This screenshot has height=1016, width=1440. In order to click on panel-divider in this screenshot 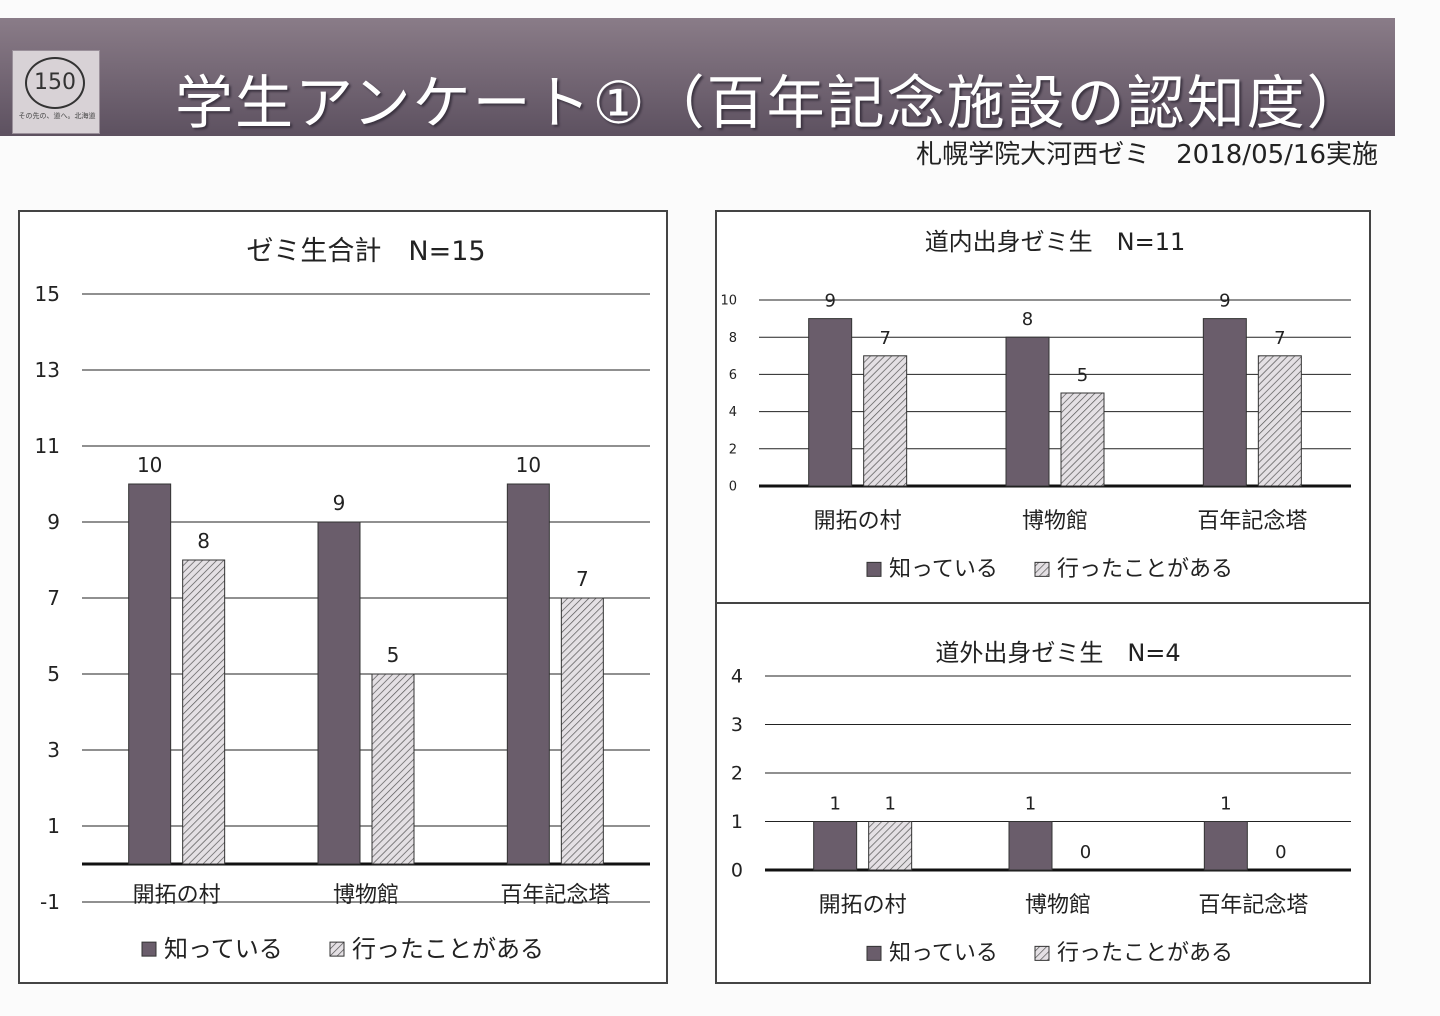, I will do `click(1043, 603)`.